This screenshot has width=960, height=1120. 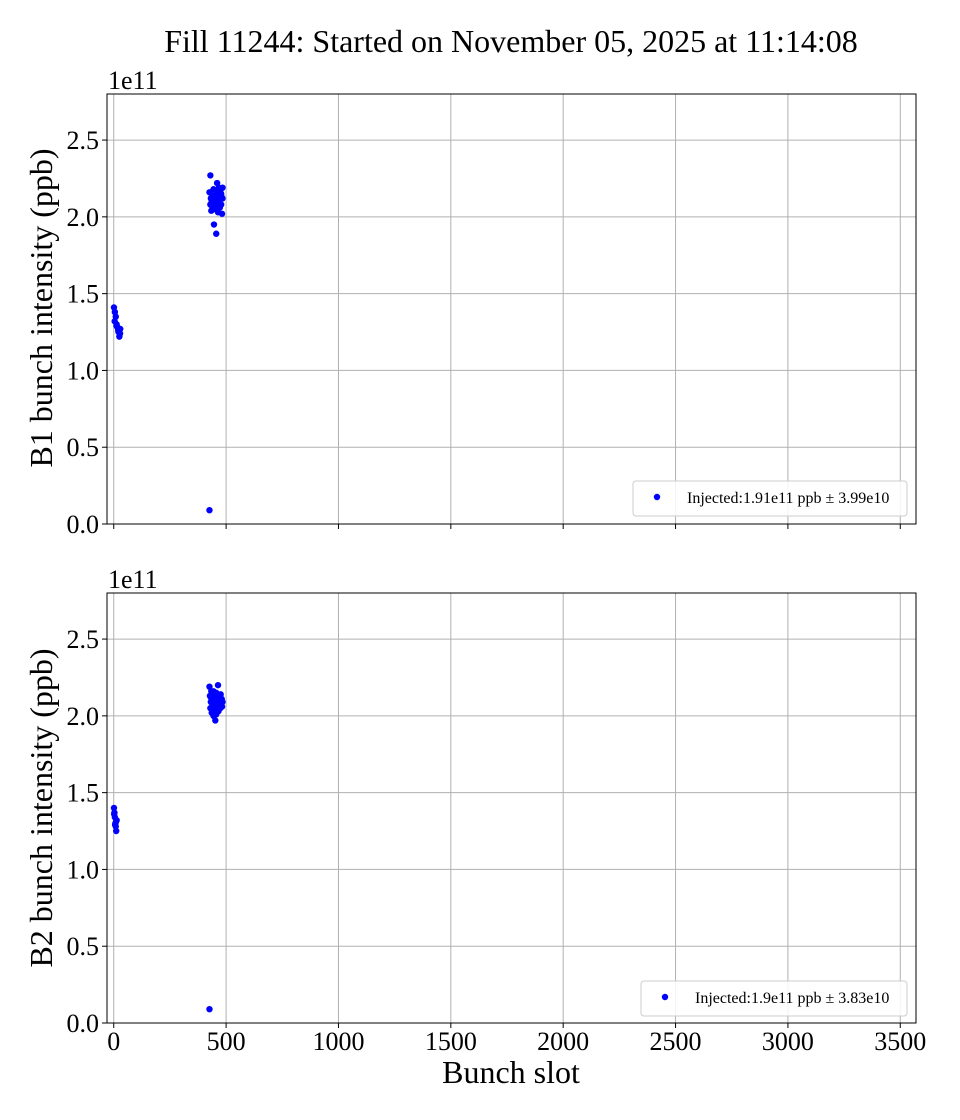 I want to click on b2-x-tick-label: 2000, so click(x=563, y=1041).